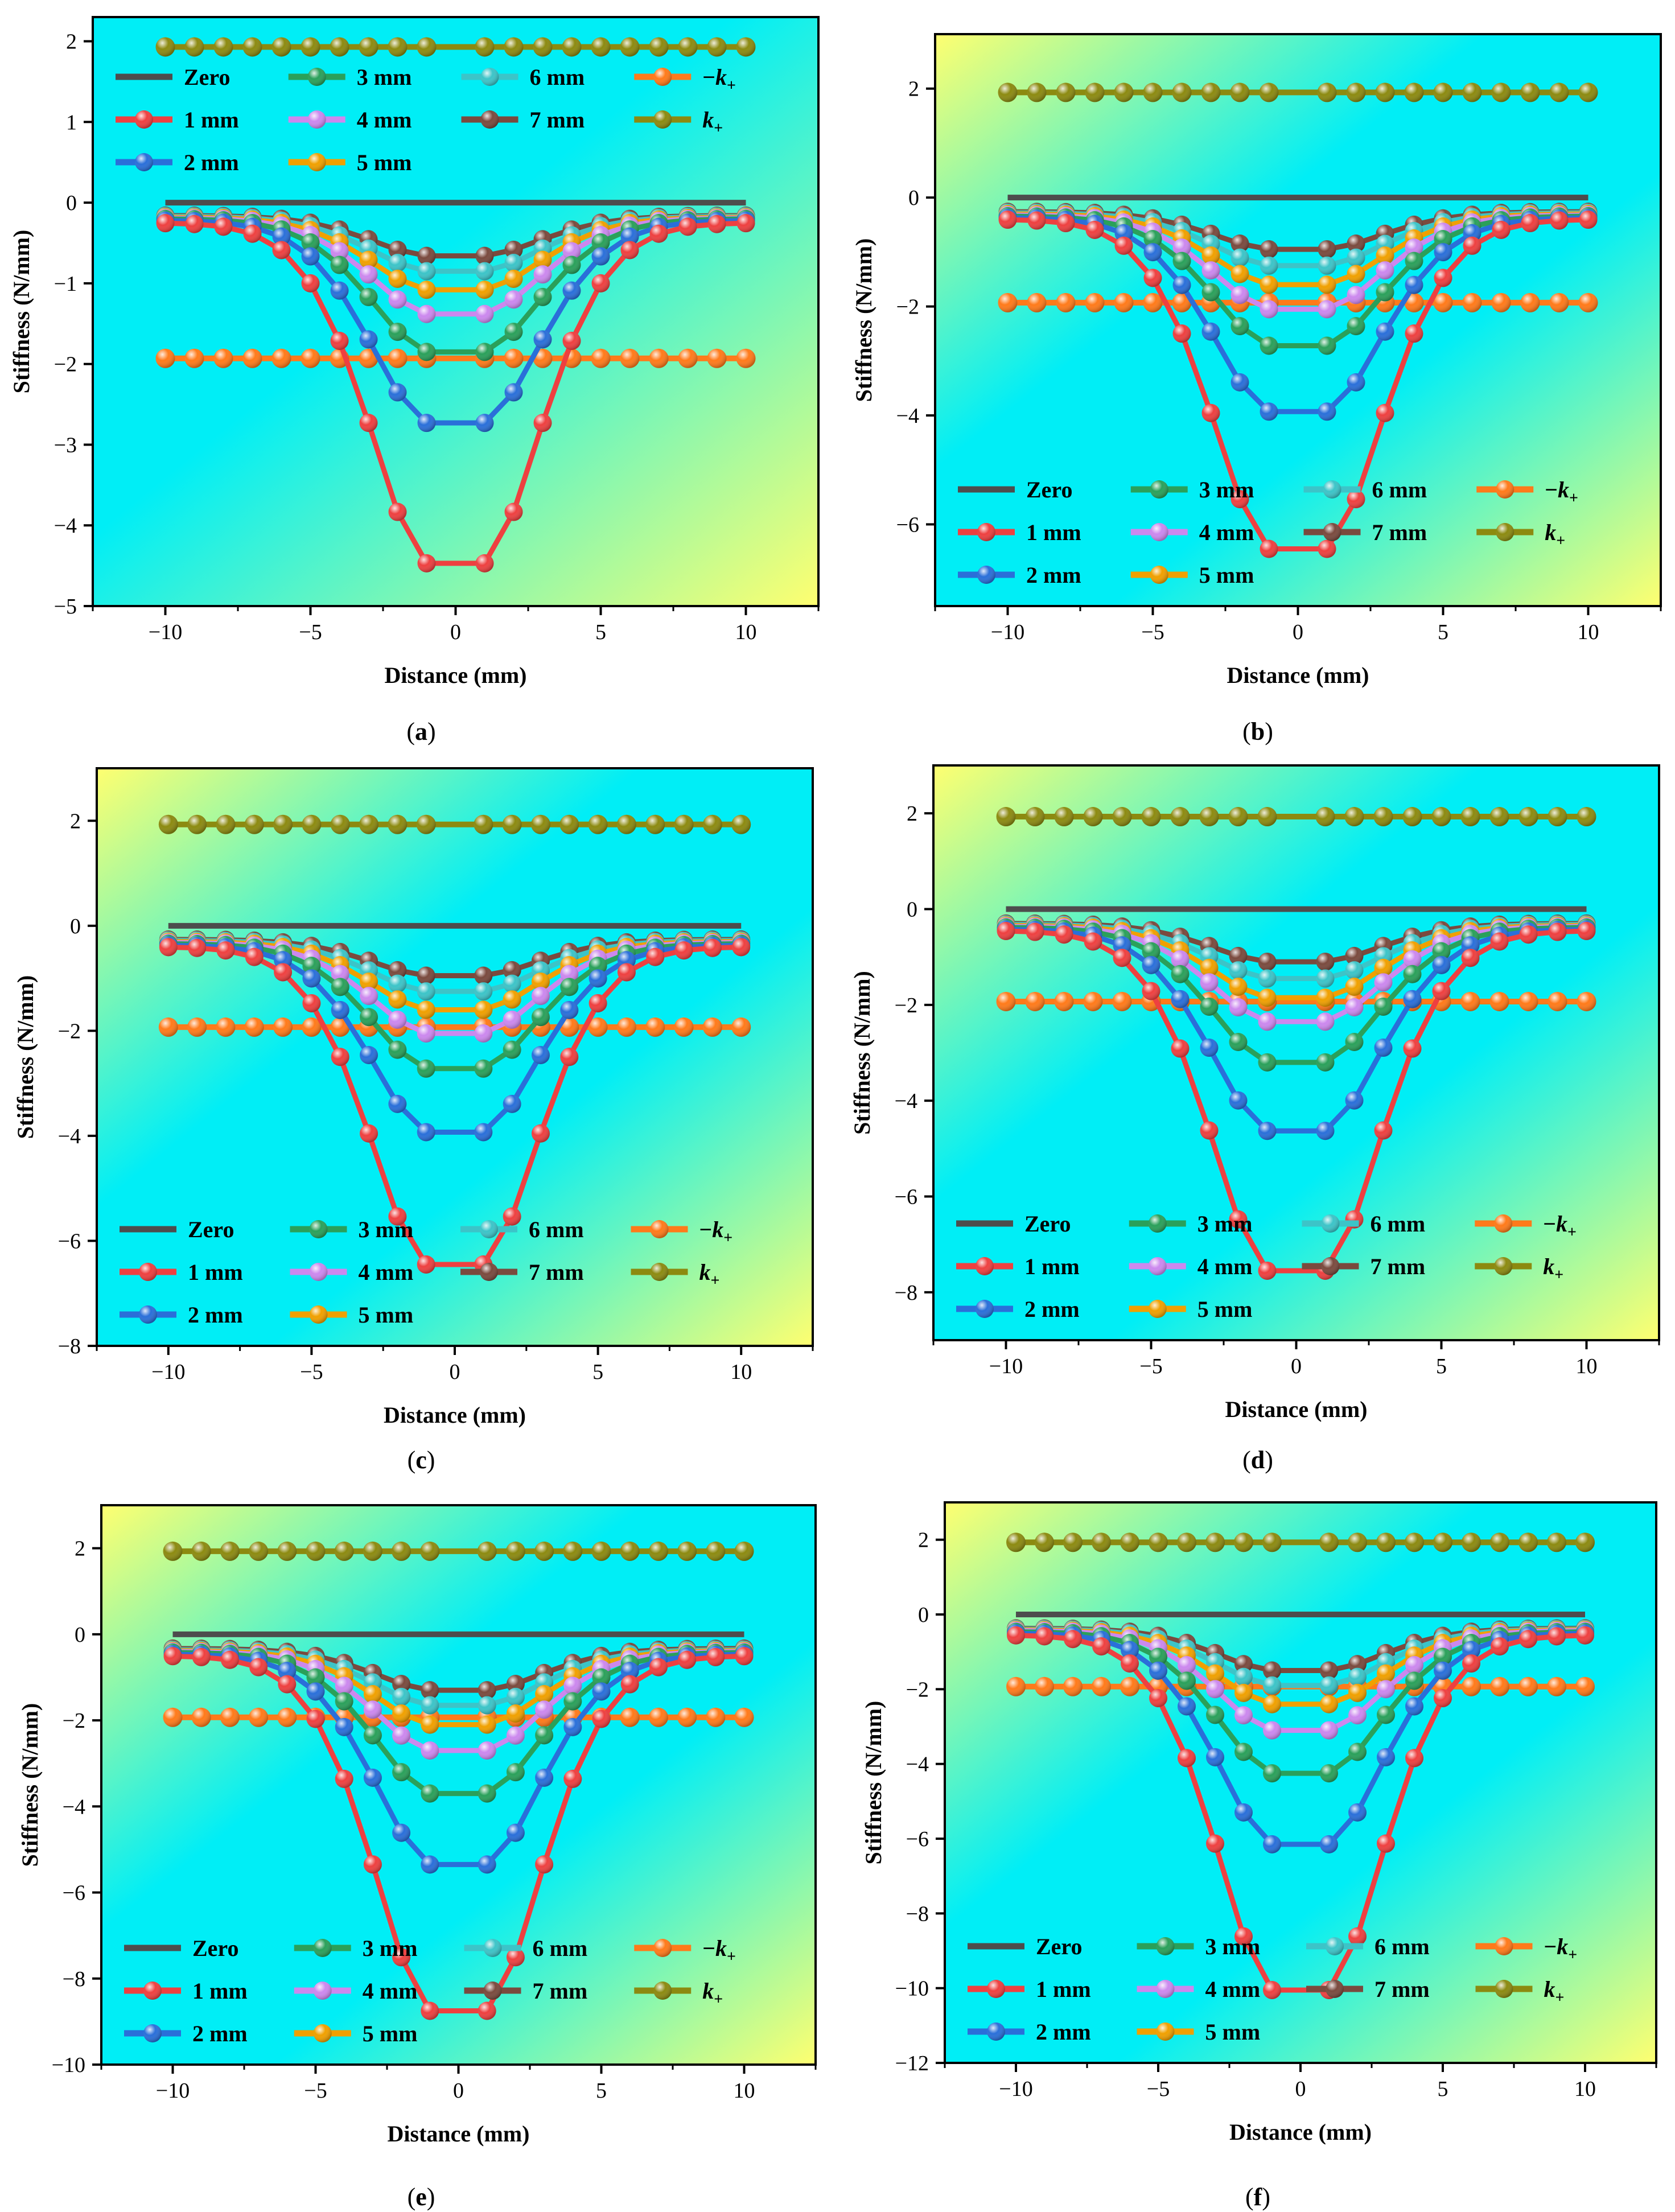 The image size is (1675, 2212). What do you see at coordinates (386, 1315) in the screenshot?
I see `legend-label: 5 mm` at bounding box center [386, 1315].